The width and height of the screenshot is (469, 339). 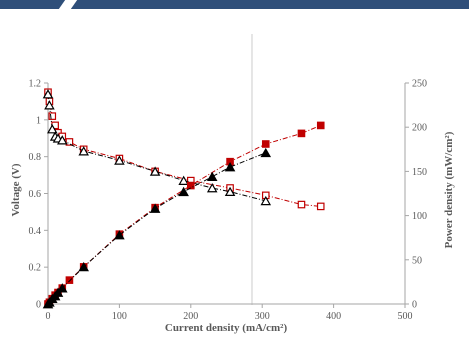 What do you see at coordinates (38, 305) in the screenshot?
I see `y-tick-label: 0` at bounding box center [38, 305].